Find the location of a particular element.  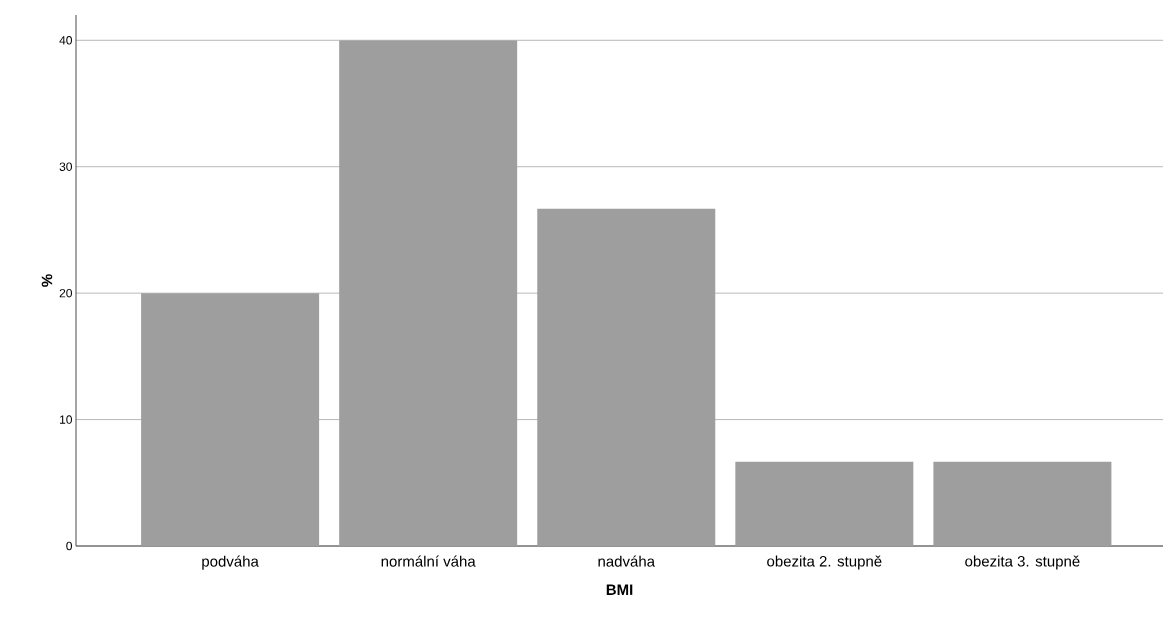

y-tick-label: 10 is located at coordinates (66, 419).